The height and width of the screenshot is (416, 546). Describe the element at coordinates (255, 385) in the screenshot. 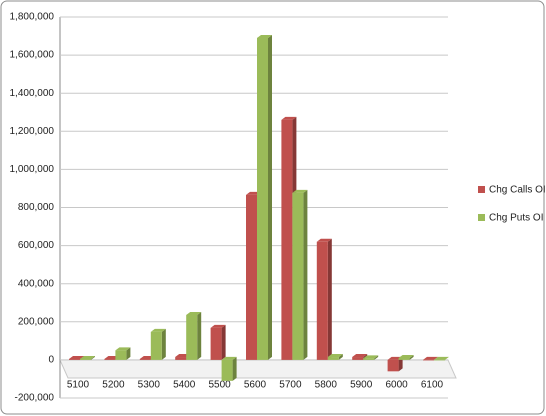

I see `x-tick-label: 5600` at that location.